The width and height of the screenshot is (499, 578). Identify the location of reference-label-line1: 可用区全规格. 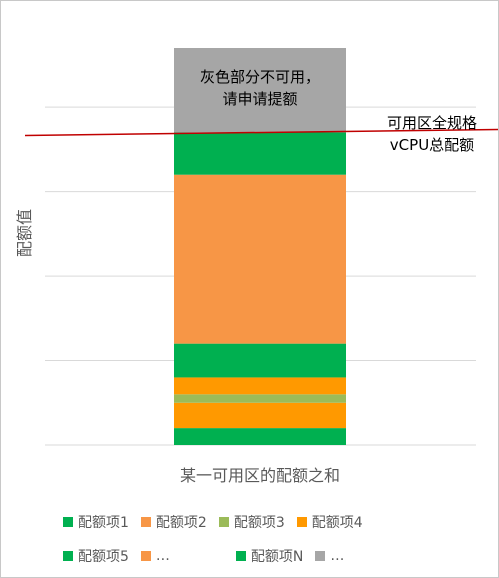
(432, 123).